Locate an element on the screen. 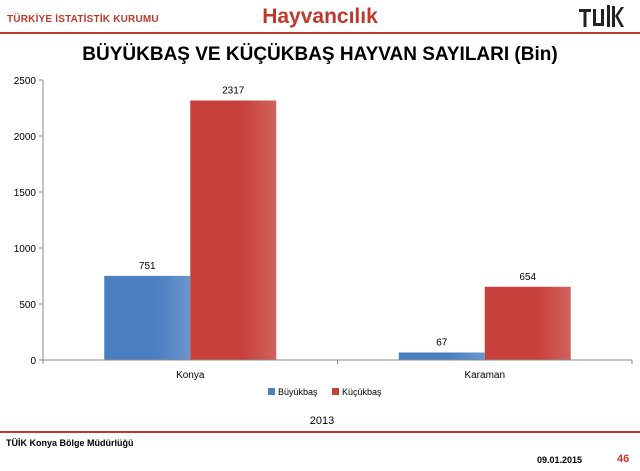  legend-label: Küçükbaş is located at coordinates (362, 392).